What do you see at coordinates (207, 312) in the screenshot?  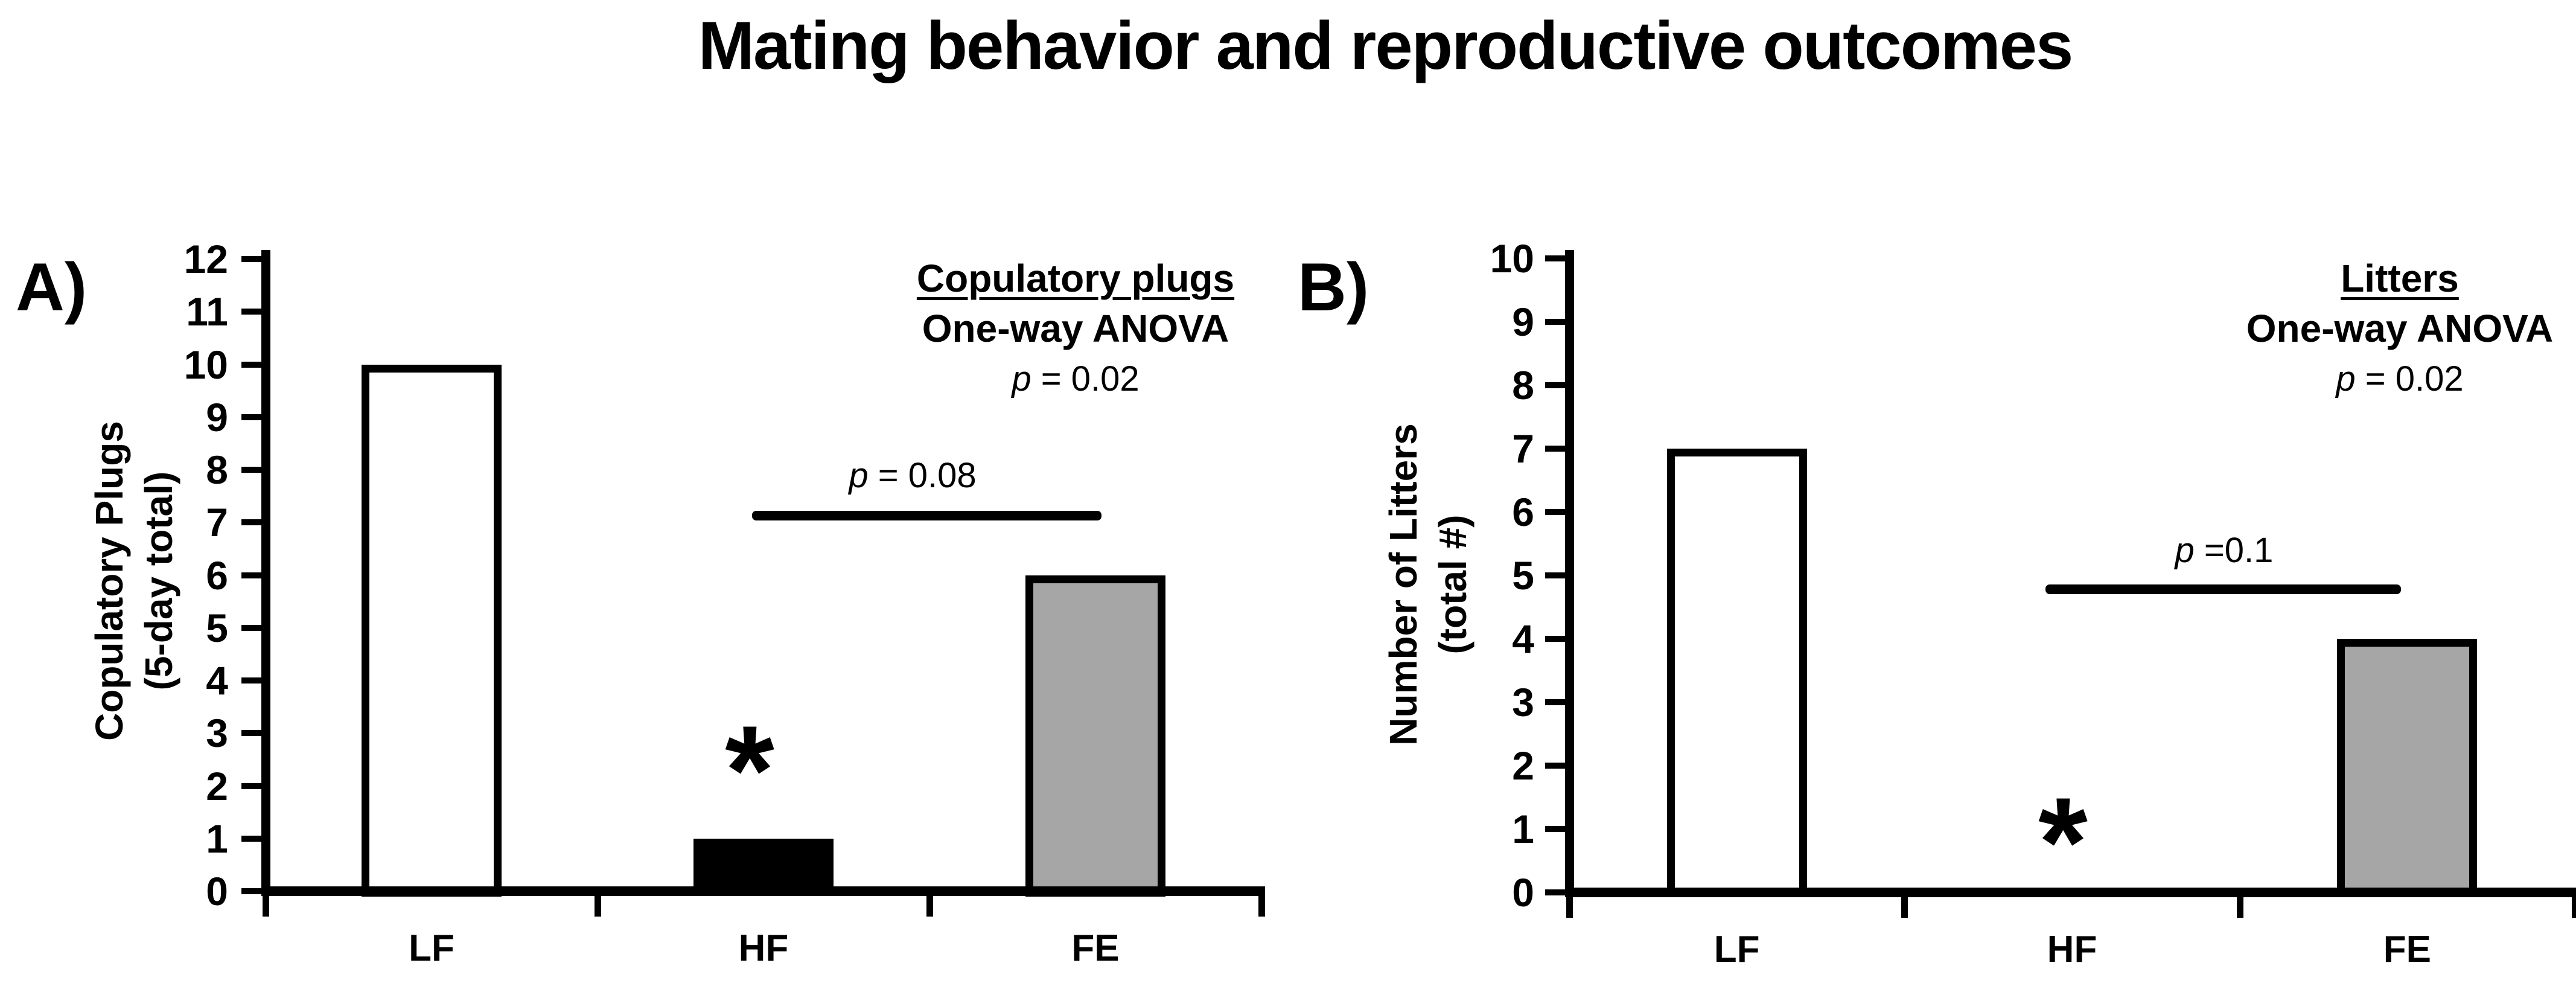 I see `y-tick-label: 11` at bounding box center [207, 312].